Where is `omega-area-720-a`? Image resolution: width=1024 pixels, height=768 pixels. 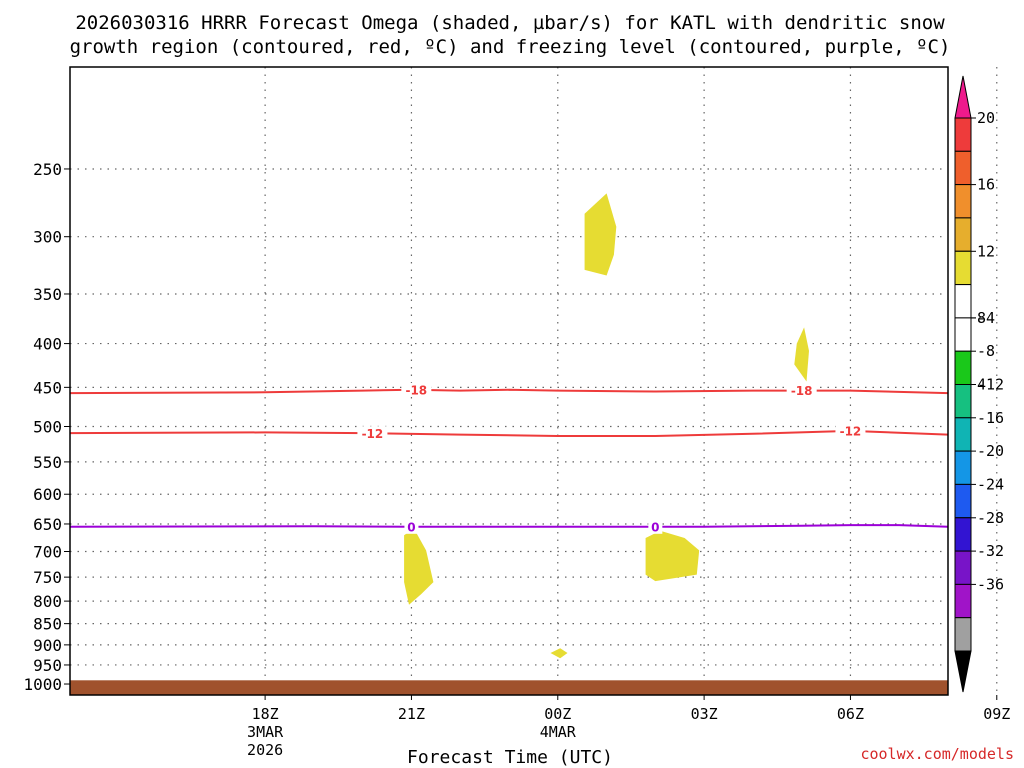 omega-area-720-a is located at coordinates (419, 566).